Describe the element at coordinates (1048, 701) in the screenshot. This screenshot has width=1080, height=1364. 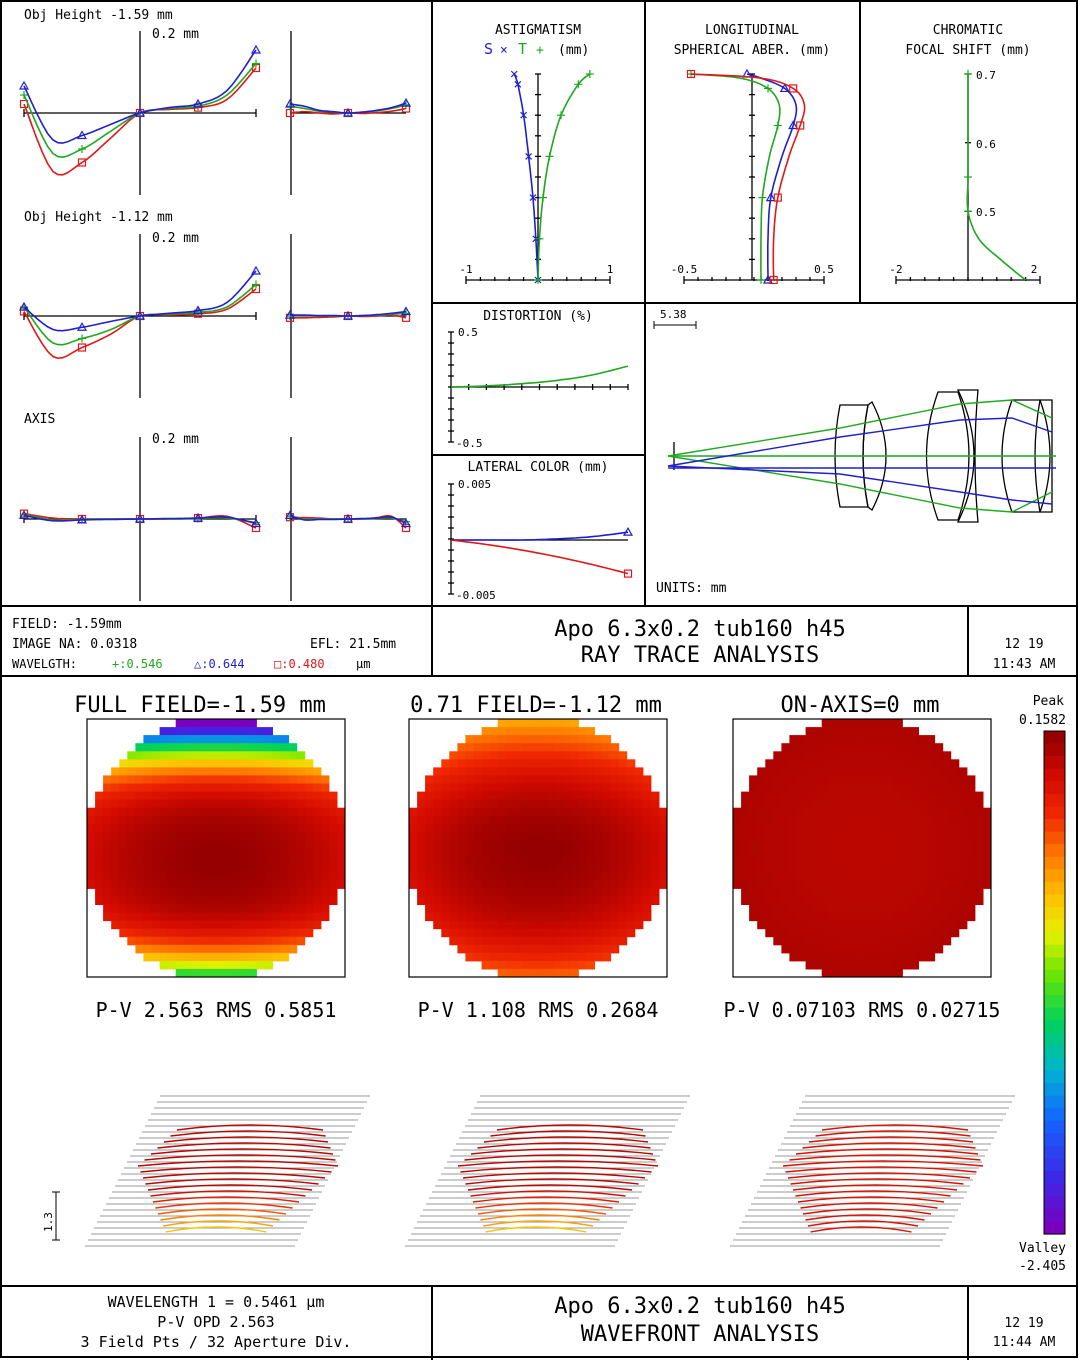
I see `colorbar-peak-label: Peak` at that location.